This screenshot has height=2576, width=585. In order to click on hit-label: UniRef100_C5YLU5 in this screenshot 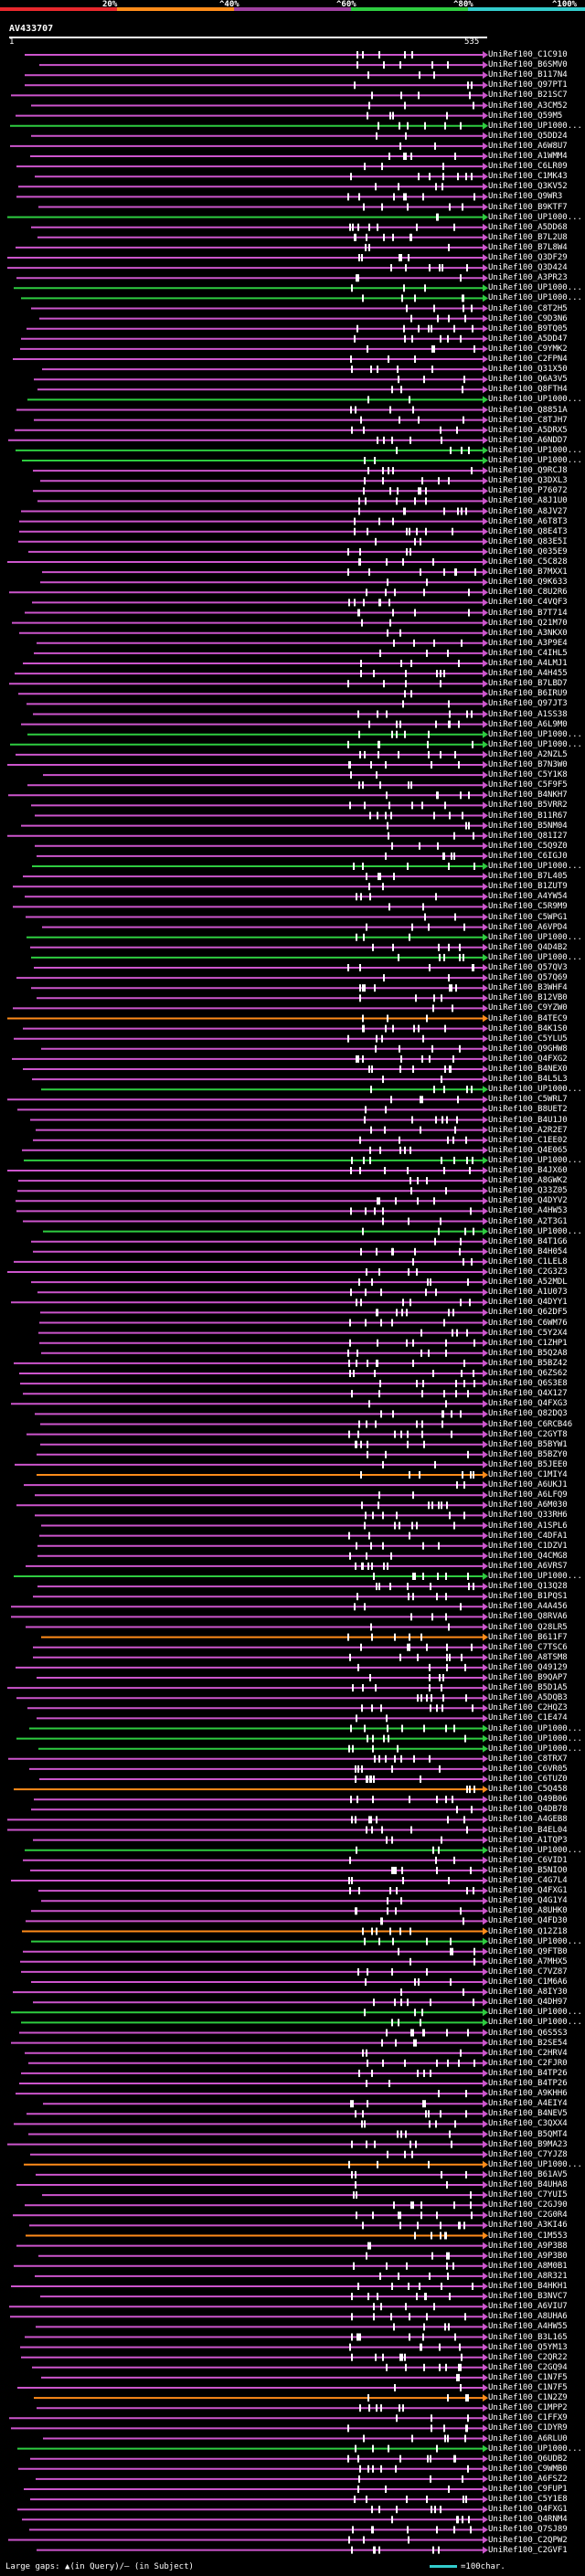, I will do `click(528, 1039)`.